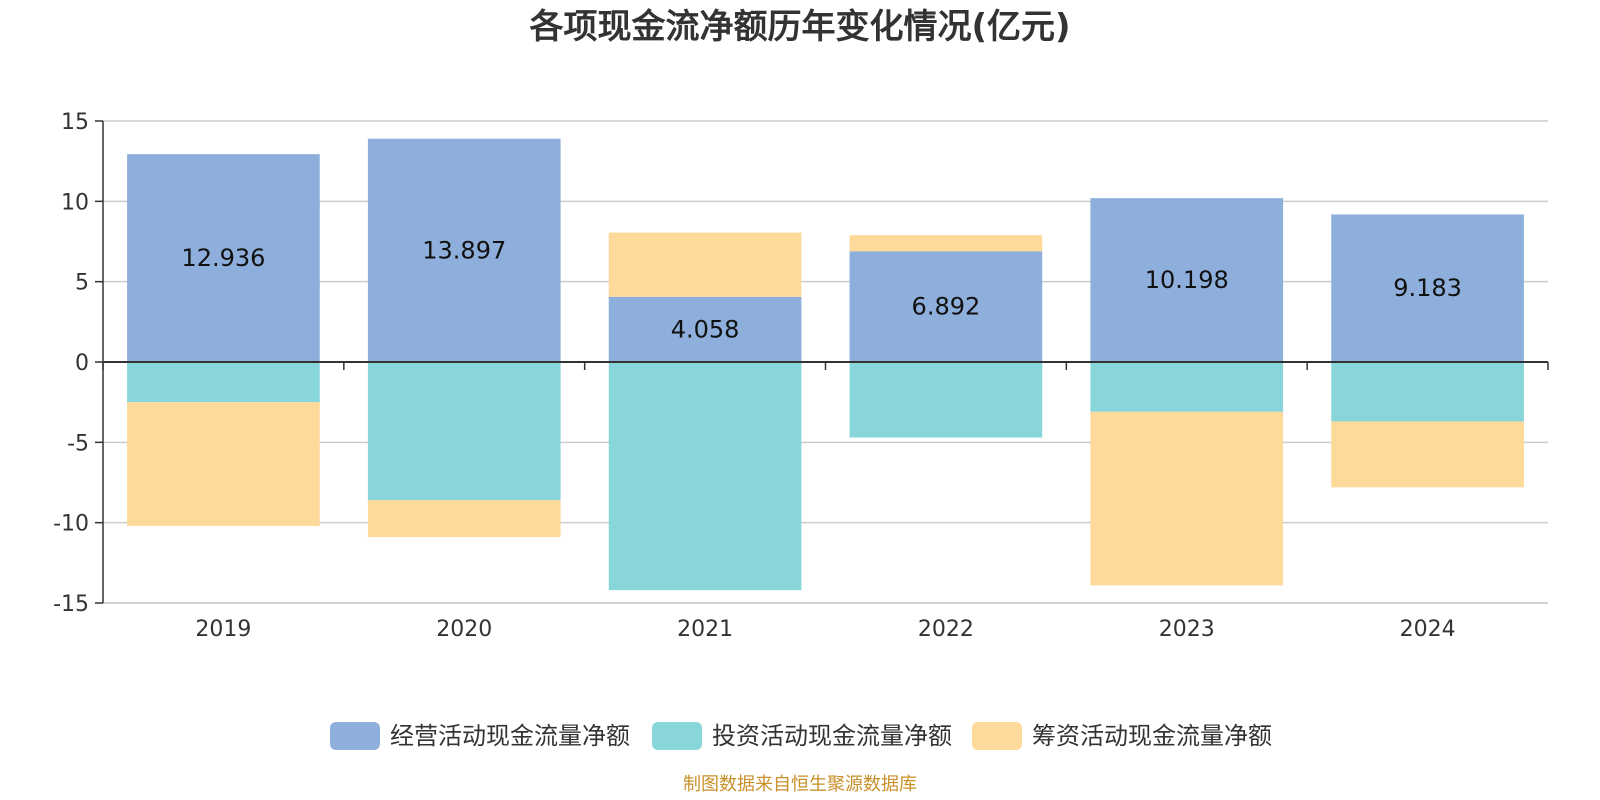  What do you see at coordinates (223, 629) in the screenshot?
I see `x-tick-label: 2019` at bounding box center [223, 629].